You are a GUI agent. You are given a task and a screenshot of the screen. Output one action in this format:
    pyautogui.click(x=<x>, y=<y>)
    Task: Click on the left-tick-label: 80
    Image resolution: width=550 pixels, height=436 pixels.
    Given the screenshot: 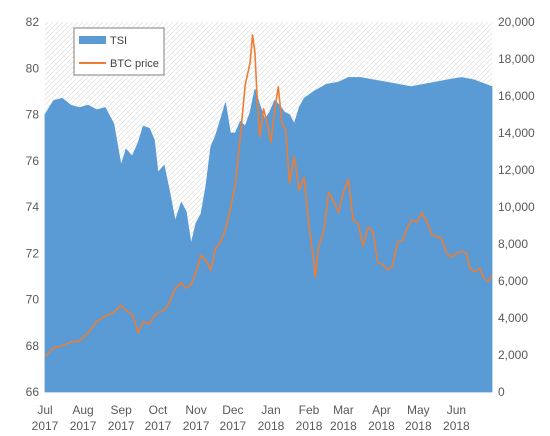 What is the action you would take?
    pyautogui.click(x=33, y=68)
    